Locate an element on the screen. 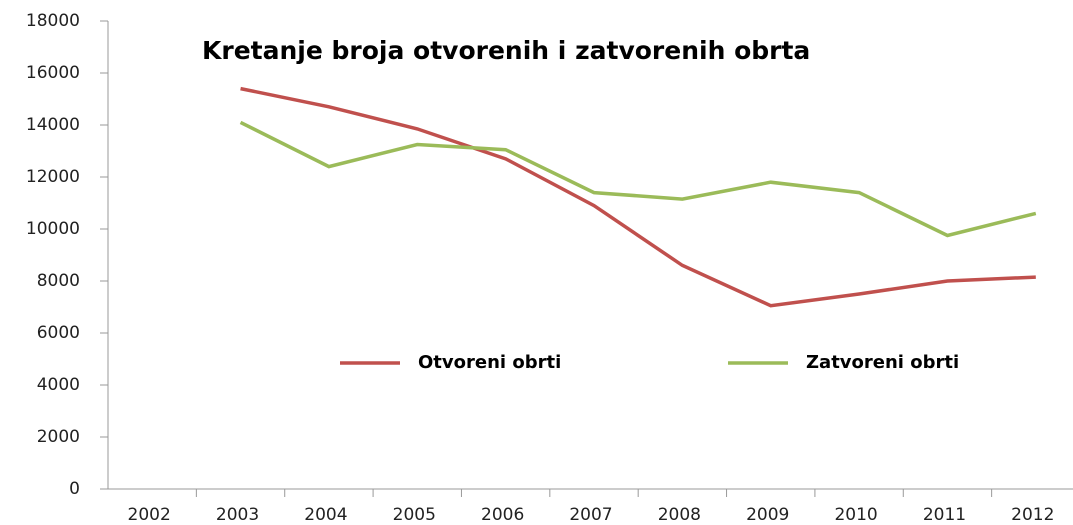 This screenshot has height=525, width=1073. legend-label: Zatvoreni obrti is located at coordinates (882, 362).